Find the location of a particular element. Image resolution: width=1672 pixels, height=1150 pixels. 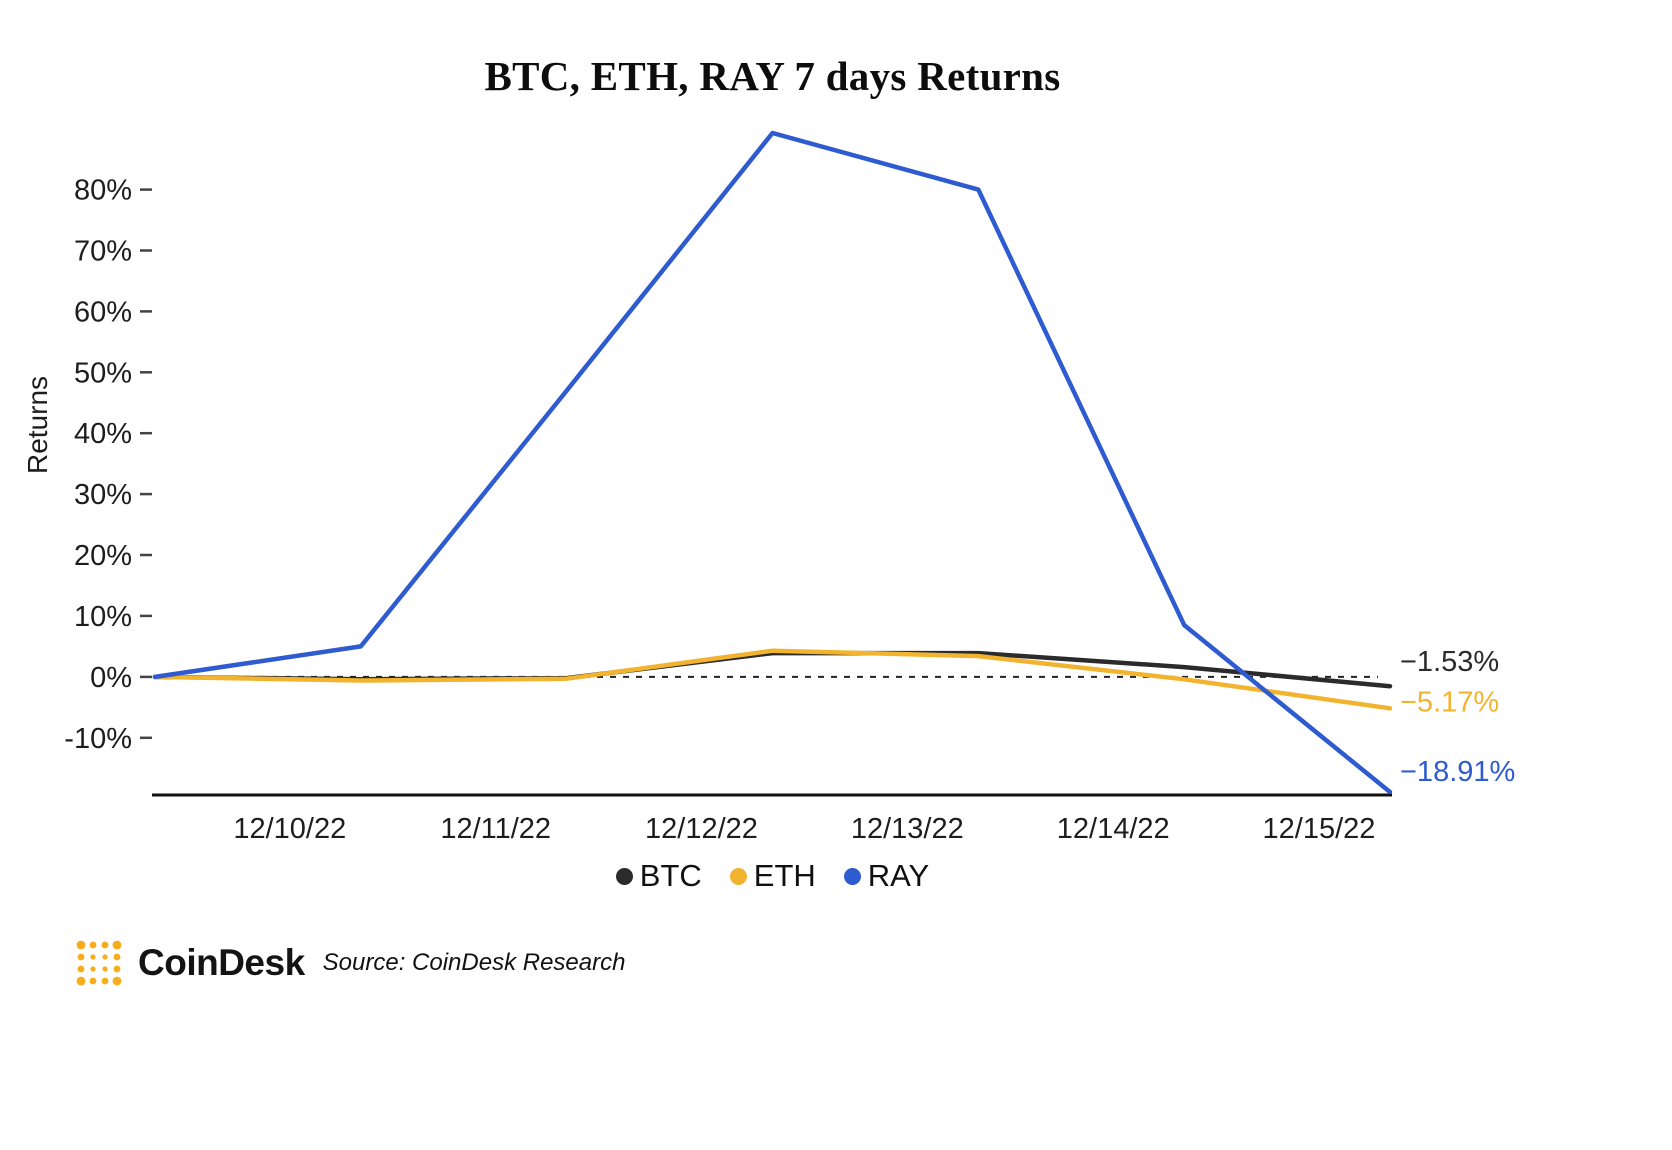

y-tick-label: 50% is located at coordinates (103, 373).